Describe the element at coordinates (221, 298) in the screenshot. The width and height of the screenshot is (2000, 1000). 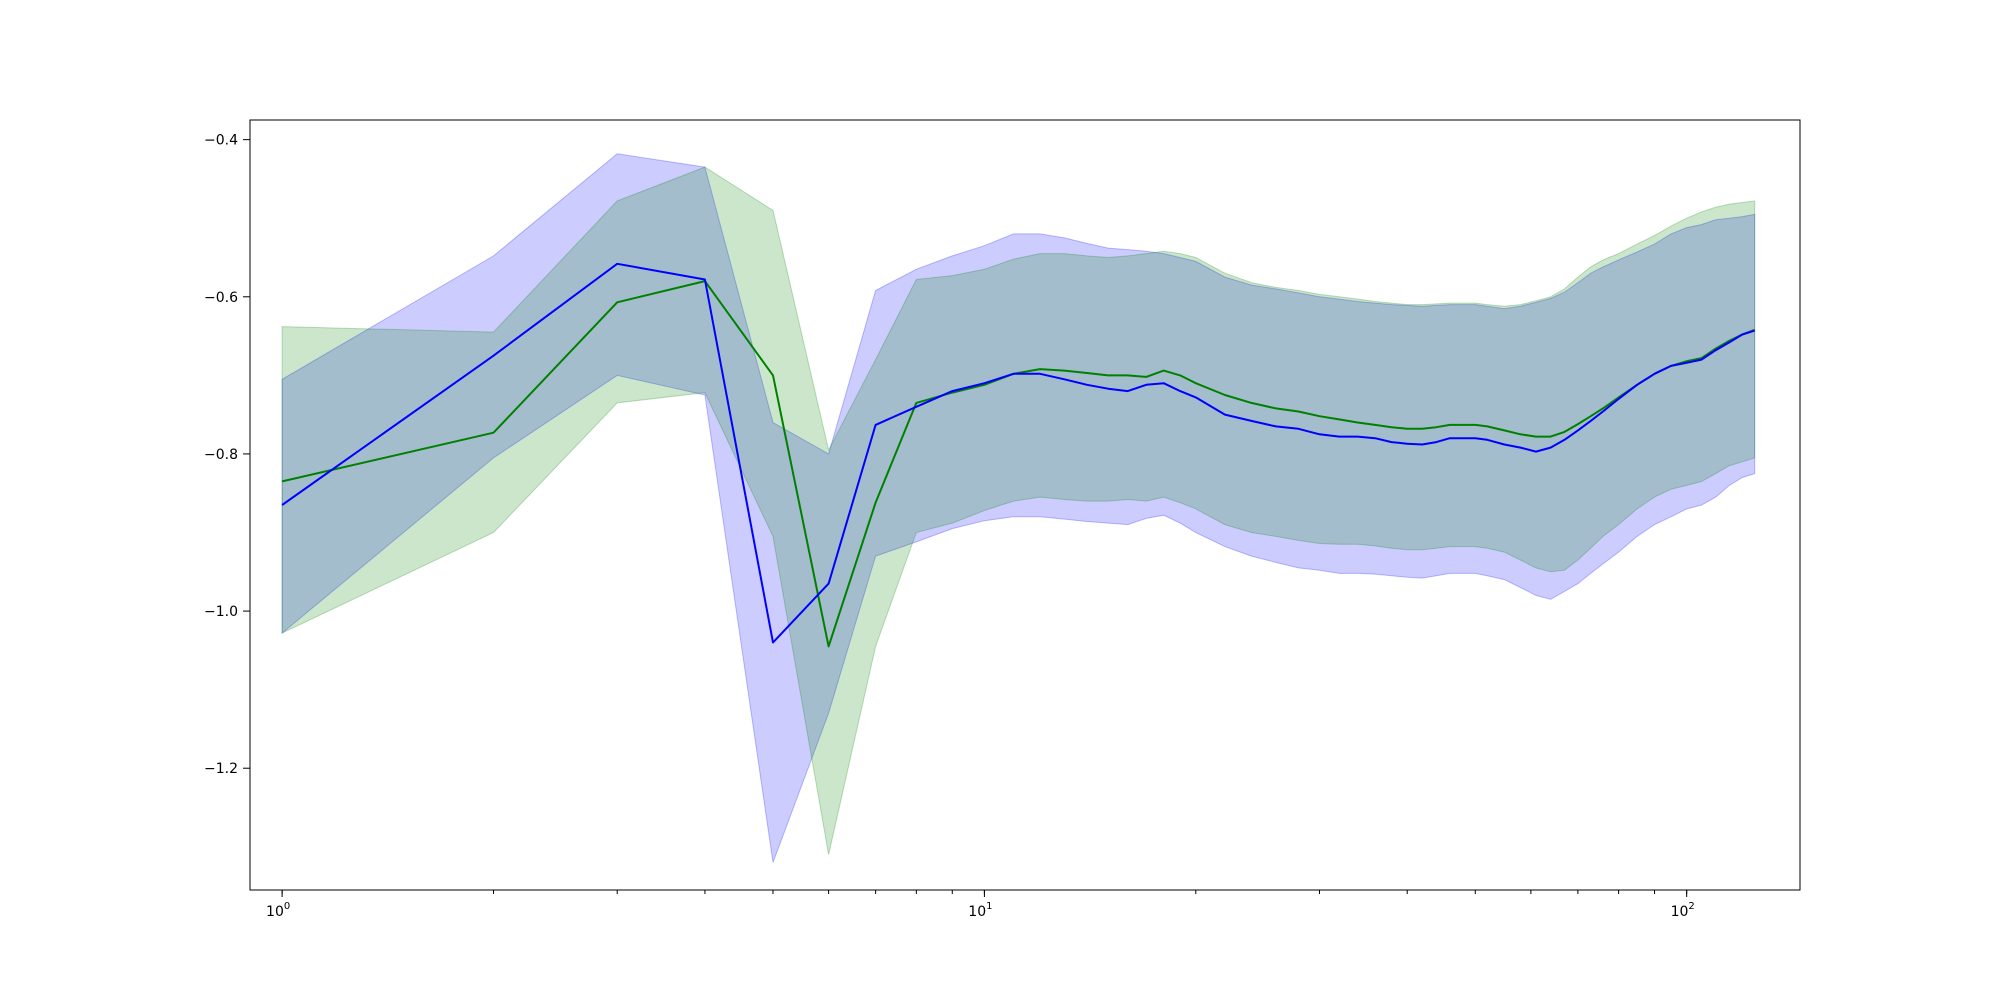
I see `y-tick-label: −0.6` at that location.